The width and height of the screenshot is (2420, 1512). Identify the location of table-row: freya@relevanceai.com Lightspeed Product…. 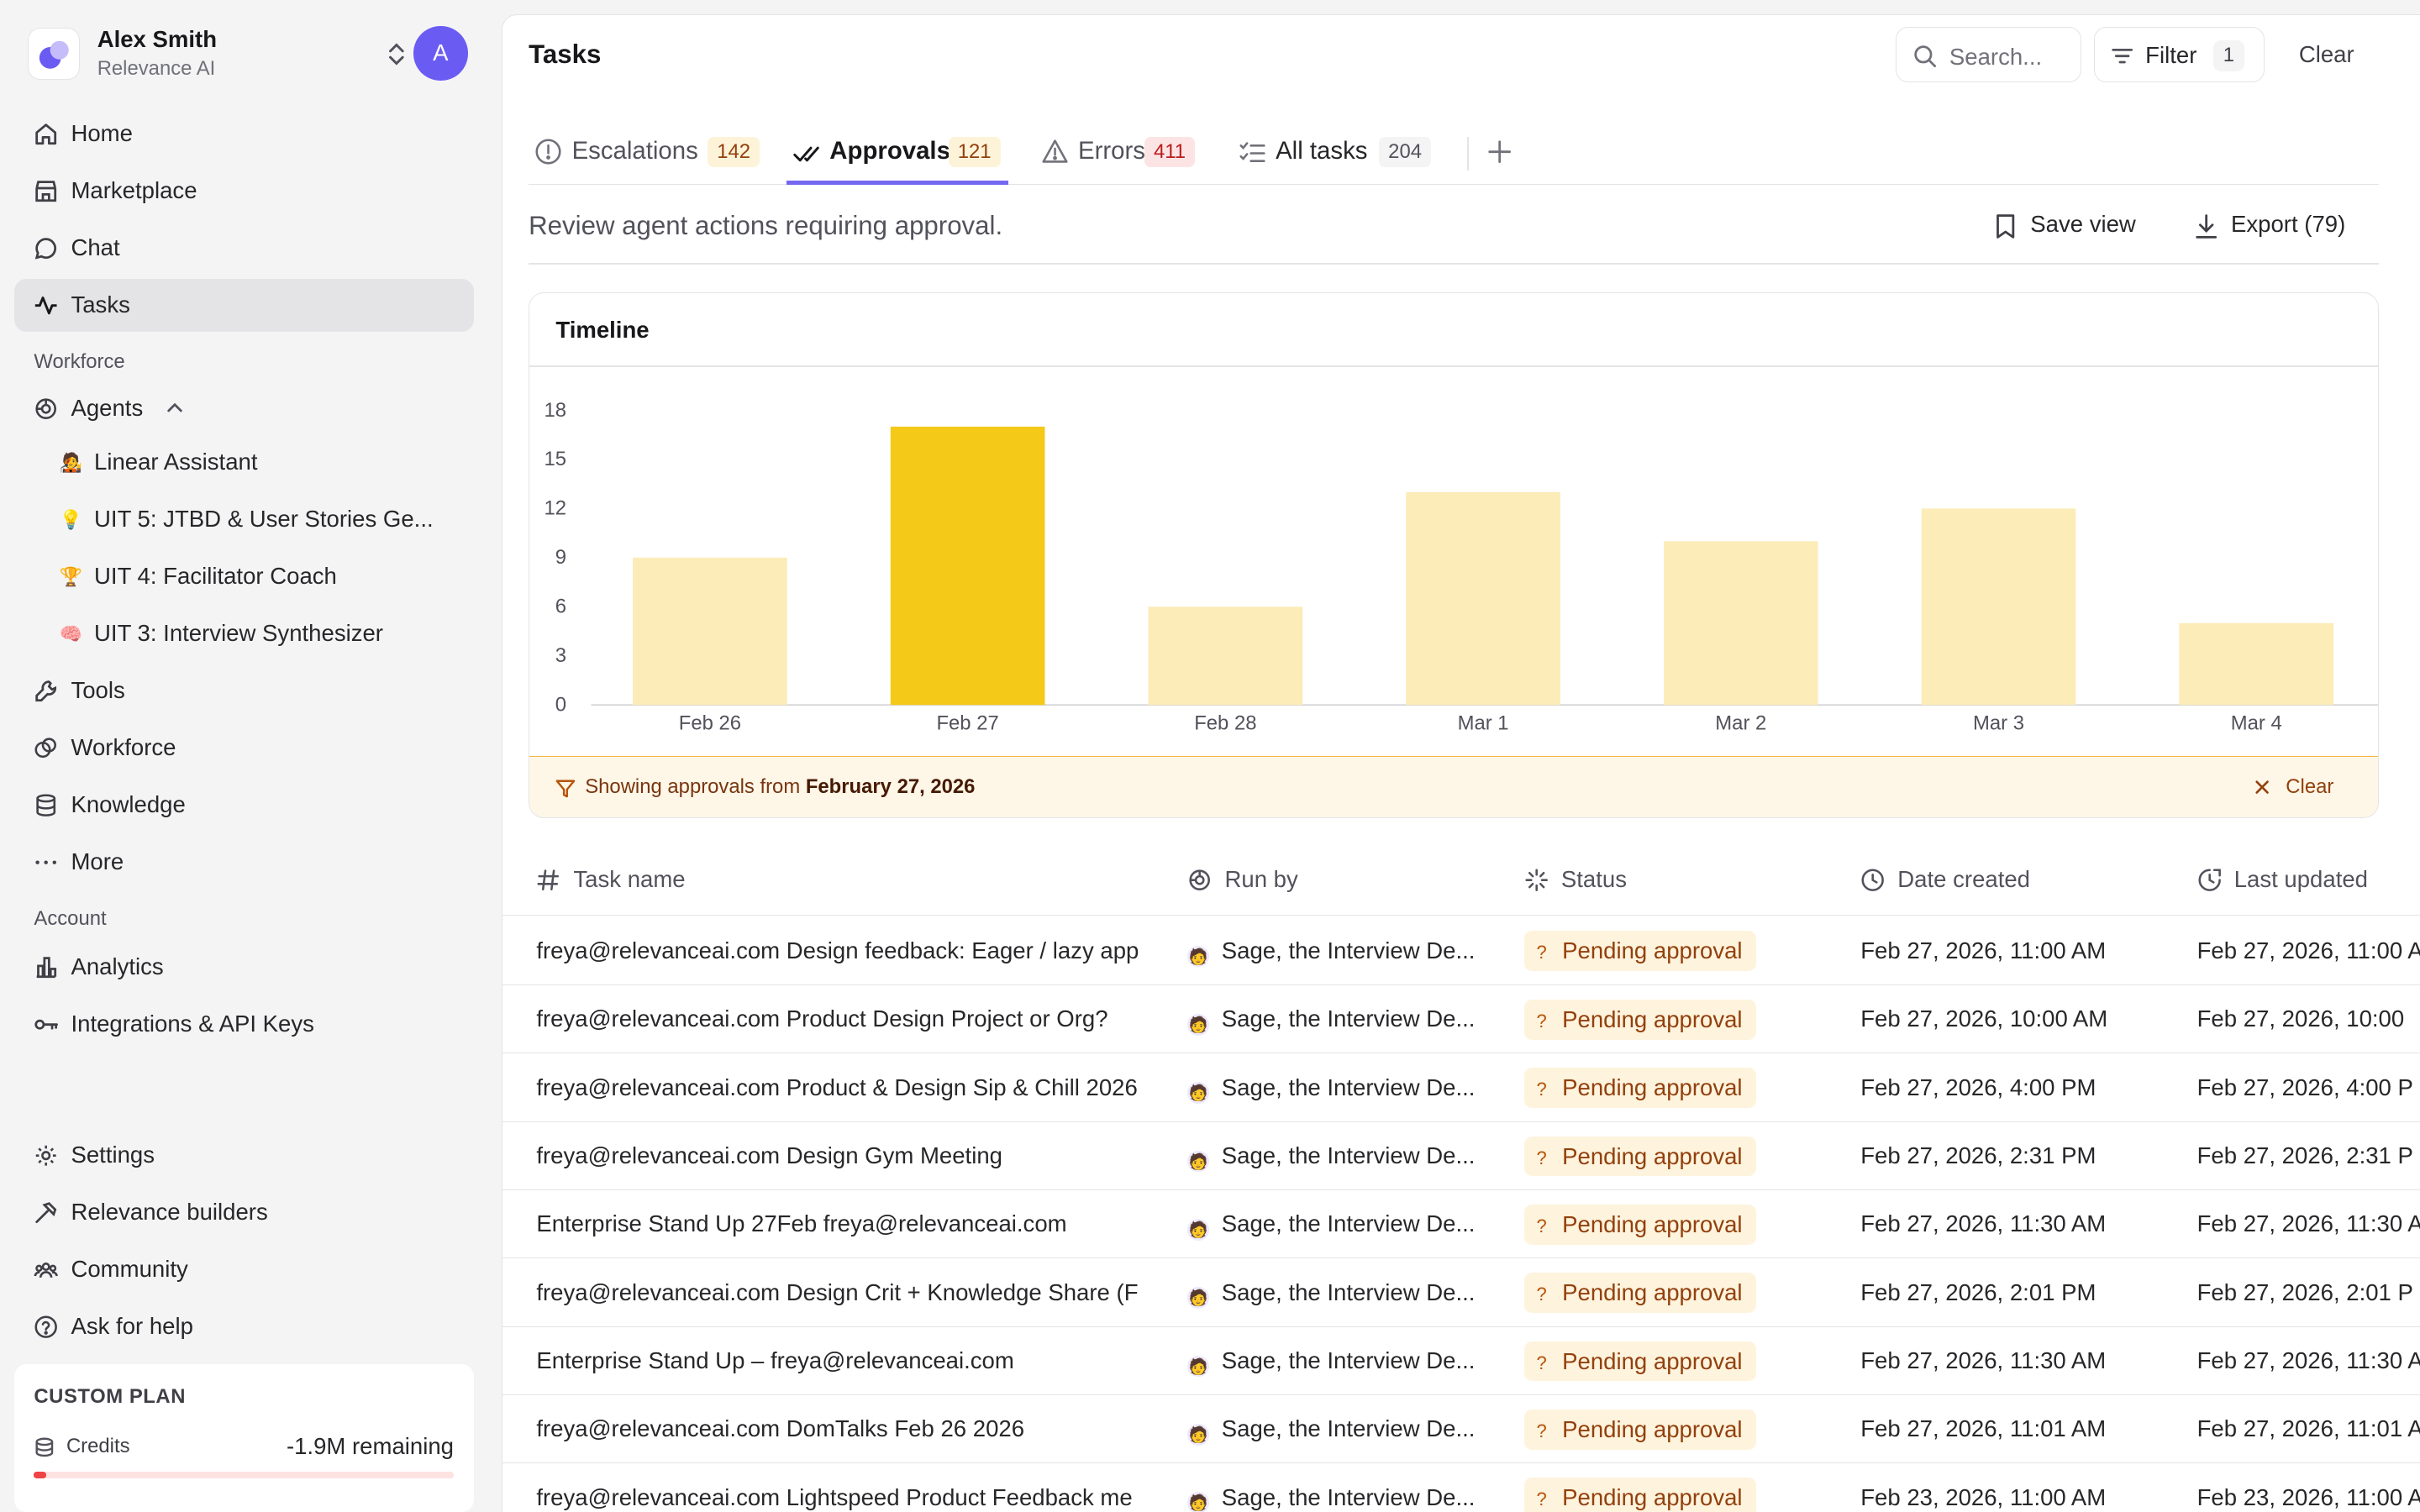
(1461, 1488).